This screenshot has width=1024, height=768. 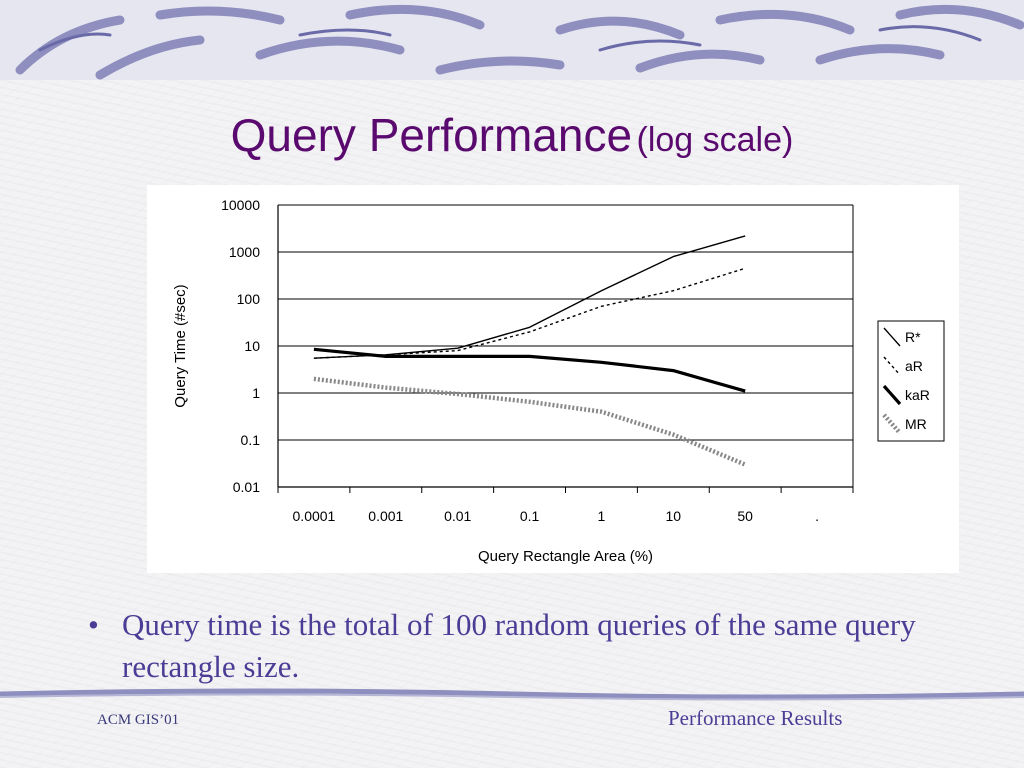 What do you see at coordinates (914, 366) in the screenshot?
I see `legend-label: aR` at bounding box center [914, 366].